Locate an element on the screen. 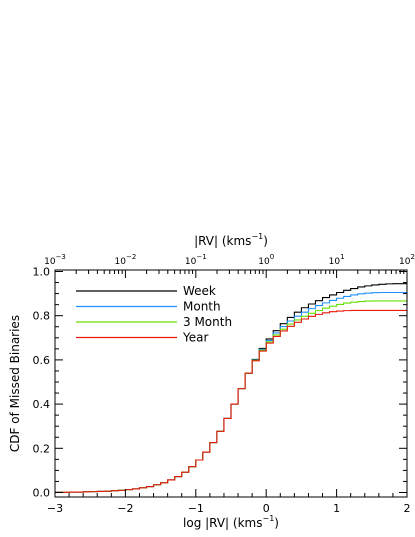 The width and height of the screenshot is (415, 537). top-tick-label: 10⁰ is located at coordinates (266, 260).